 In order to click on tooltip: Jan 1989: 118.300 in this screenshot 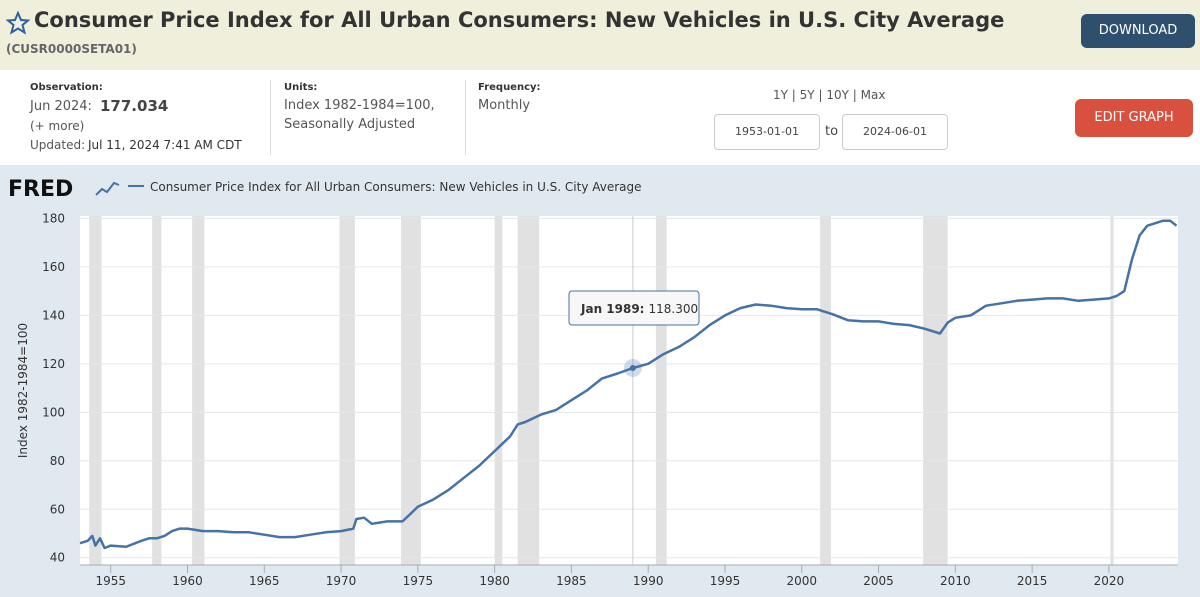, I will do `click(634, 308)`.